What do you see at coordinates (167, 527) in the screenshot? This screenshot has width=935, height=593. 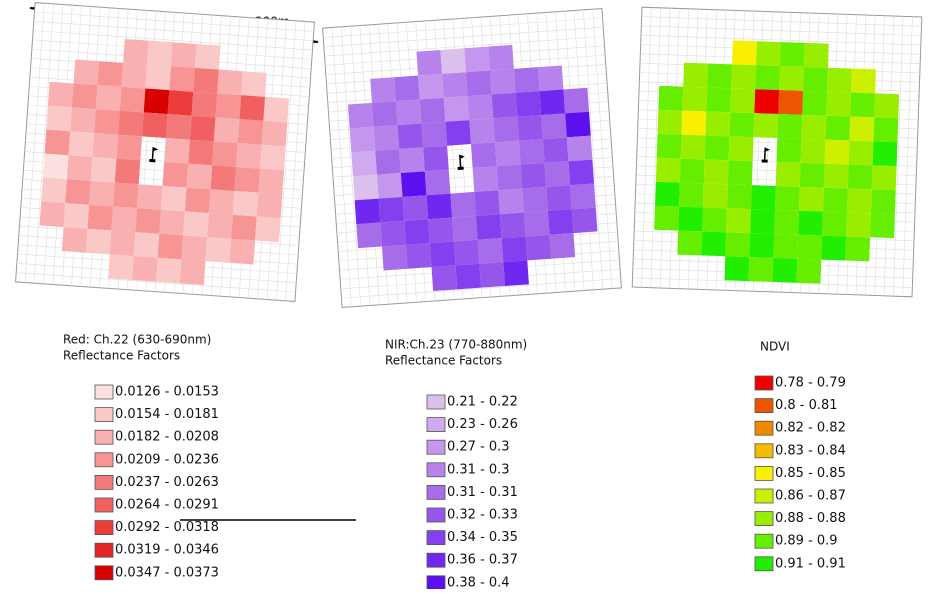 I see `legend-label: 0.0292 - 0.0318` at bounding box center [167, 527].